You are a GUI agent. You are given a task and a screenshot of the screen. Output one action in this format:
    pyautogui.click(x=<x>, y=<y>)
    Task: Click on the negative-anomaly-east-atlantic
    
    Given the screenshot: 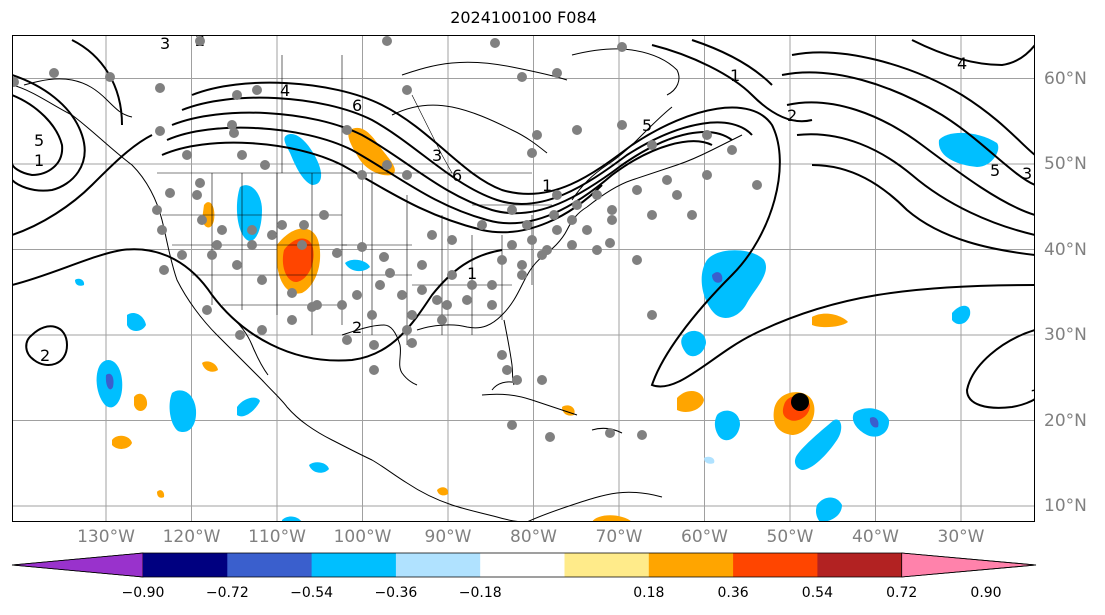 What is the action you would take?
    pyautogui.click(x=961, y=315)
    